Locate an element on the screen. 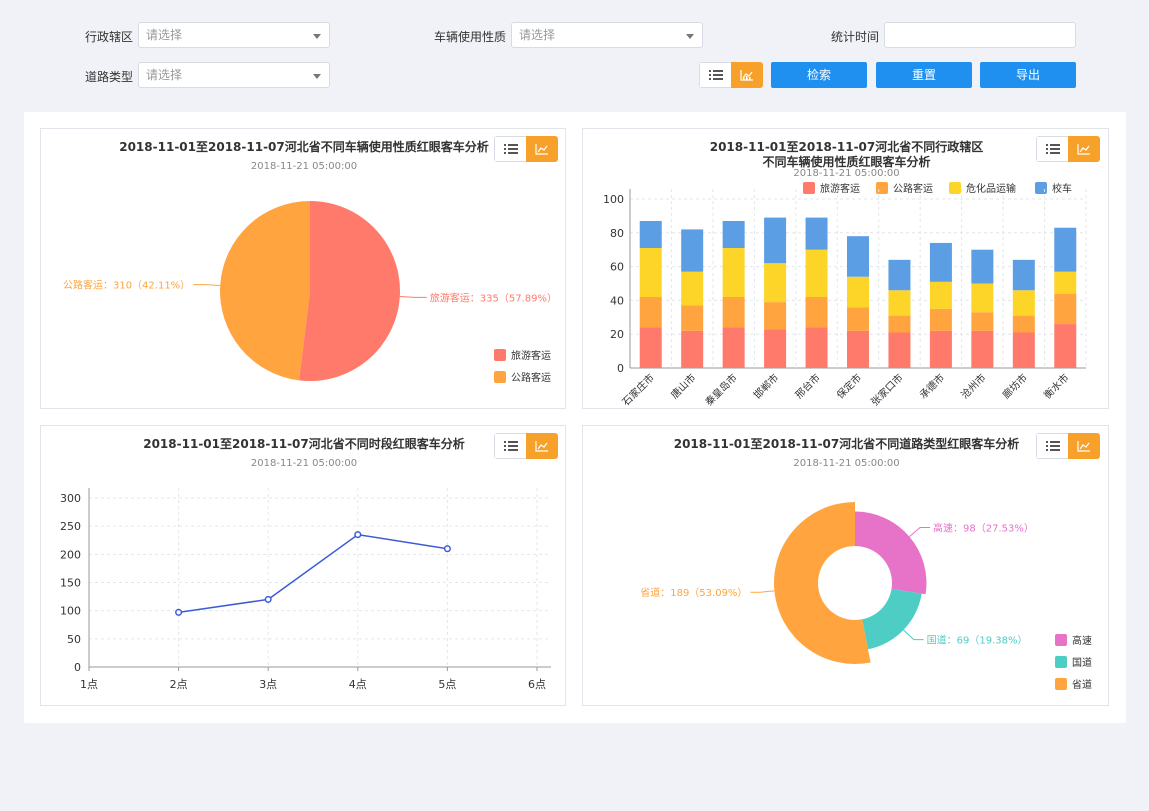  donut-label-line is located at coordinates (920, 532).